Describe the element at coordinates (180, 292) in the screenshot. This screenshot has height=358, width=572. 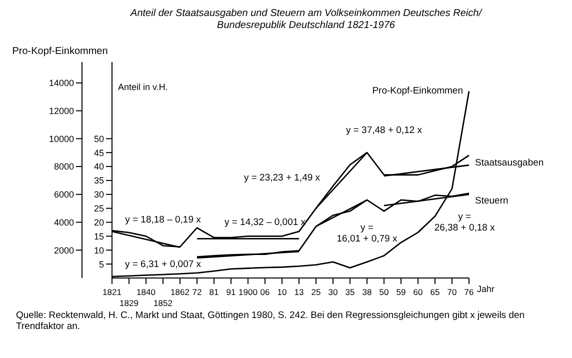
I see `x-tick-label: 1862` at that location.